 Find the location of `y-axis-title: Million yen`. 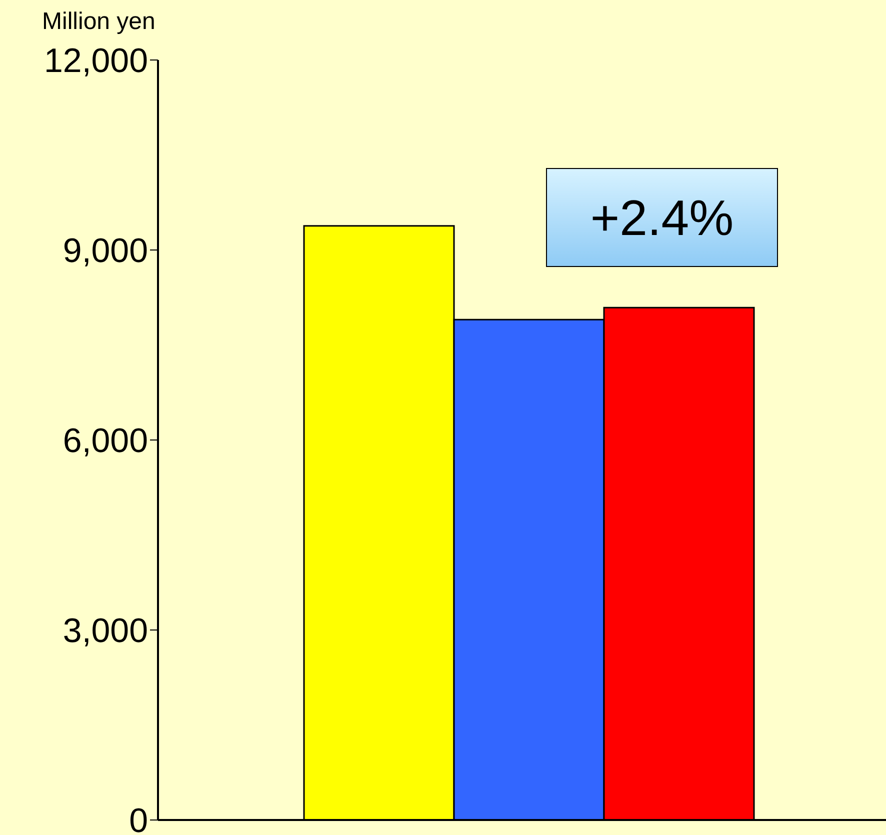

y-axis-title: Million yen is located at coordinates (99, 22).